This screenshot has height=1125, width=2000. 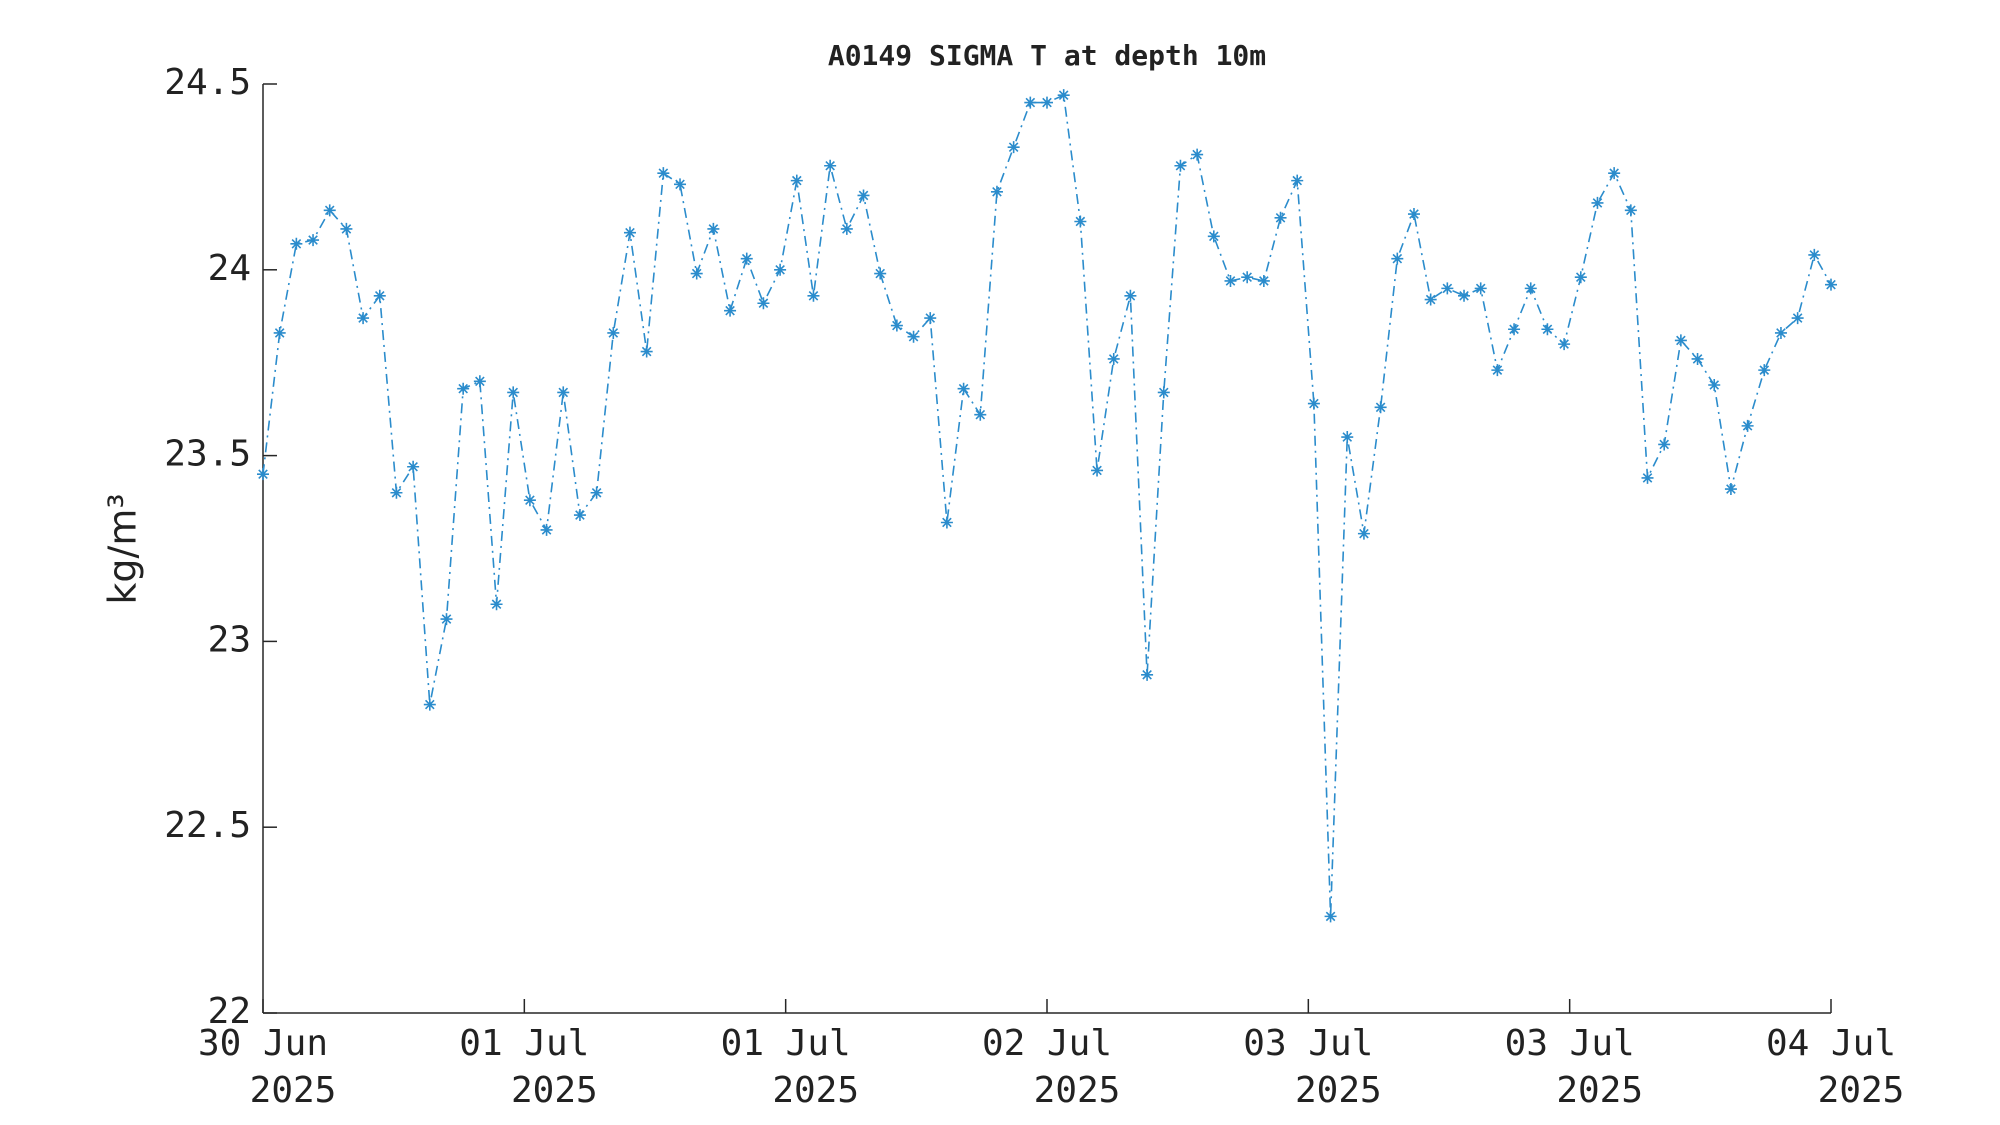 I want to click on chart-title: A0149 SIGMA T at depth 10m, so click(x=1047, y=55).